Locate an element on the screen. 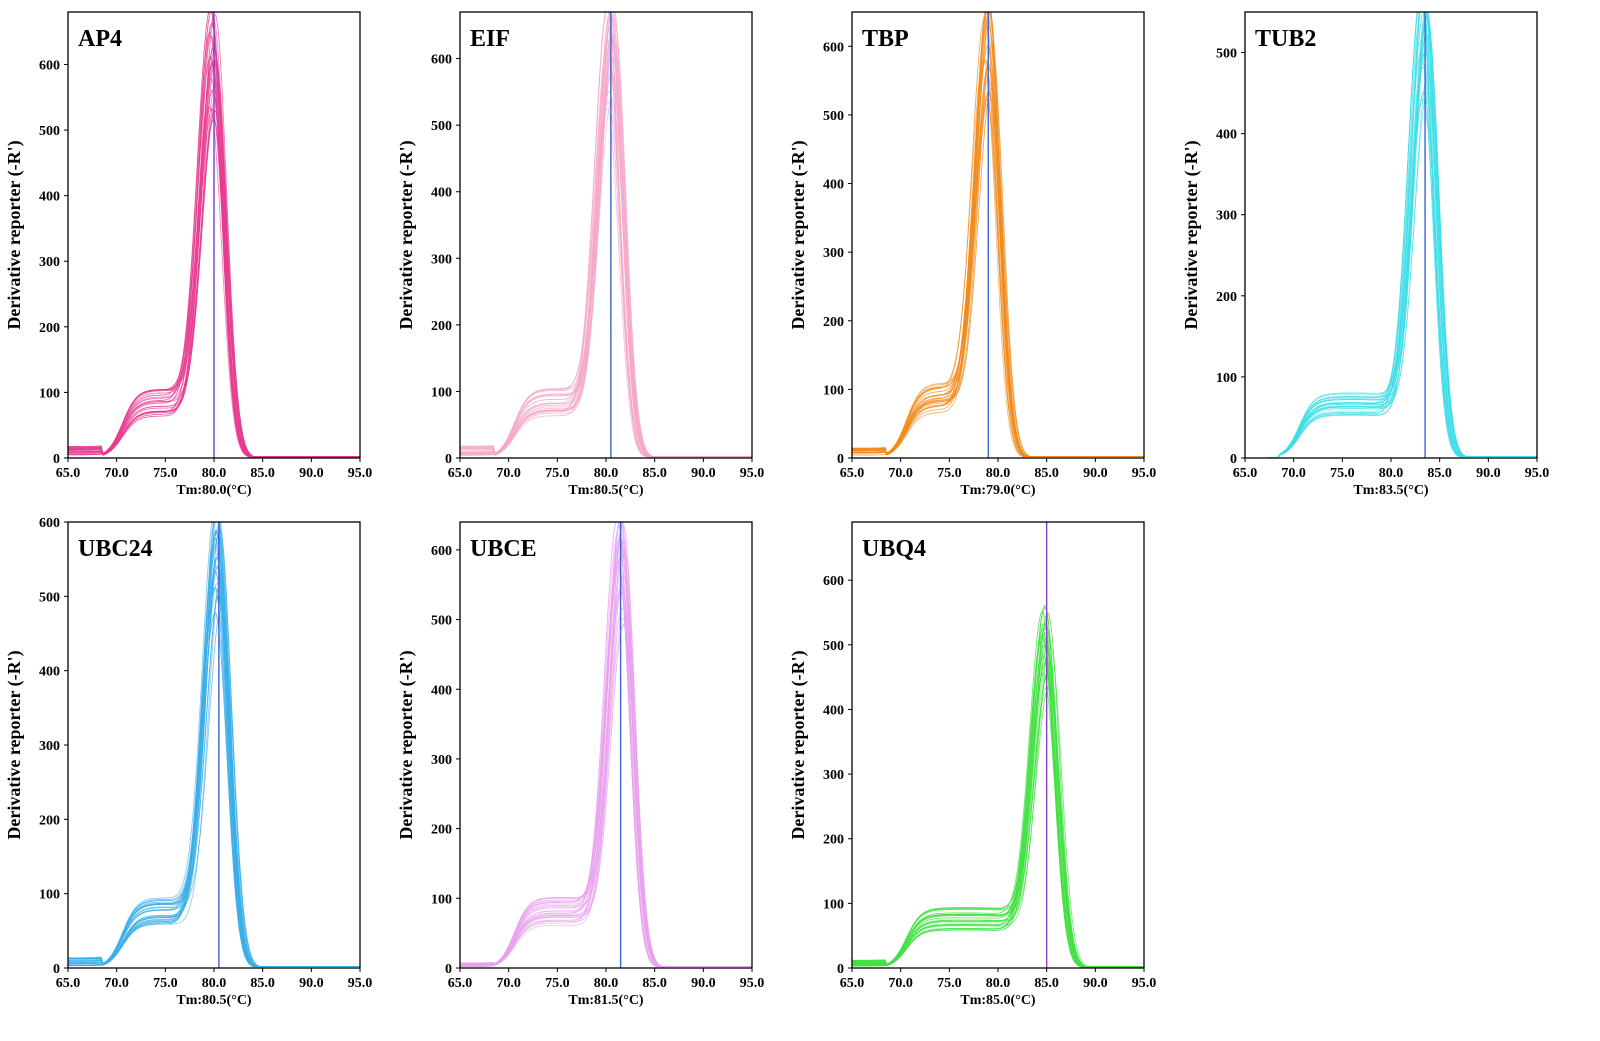 This screenshot has height=1041, width=1600. x-axis-label: Tm:80.0(°C) is located at coordinates (214, 490).